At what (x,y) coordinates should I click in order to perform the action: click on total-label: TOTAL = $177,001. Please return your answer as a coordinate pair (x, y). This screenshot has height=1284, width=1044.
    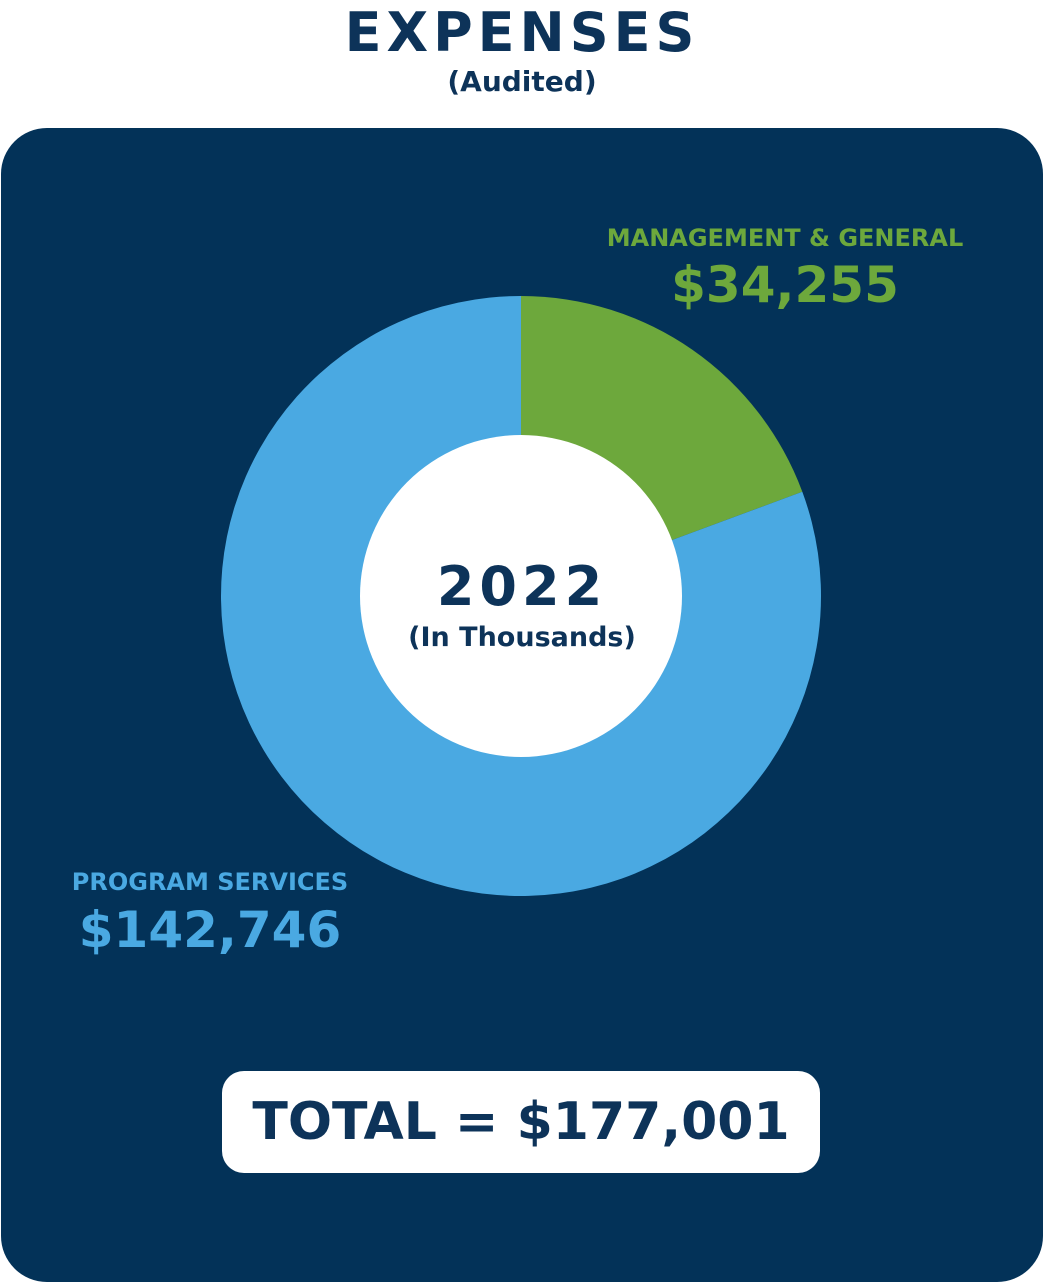
    Looking at the image, I should click on (521, 1122).